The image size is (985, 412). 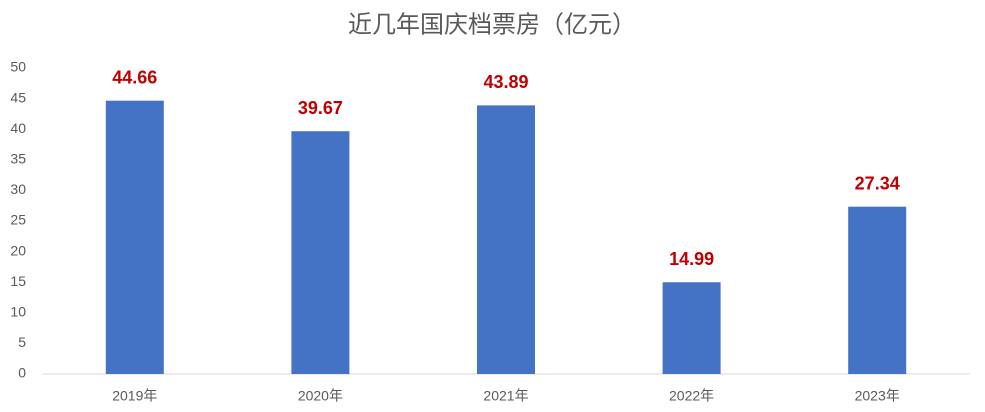 I want to click on y-tick-label: 40, so click(x=18, y=128).